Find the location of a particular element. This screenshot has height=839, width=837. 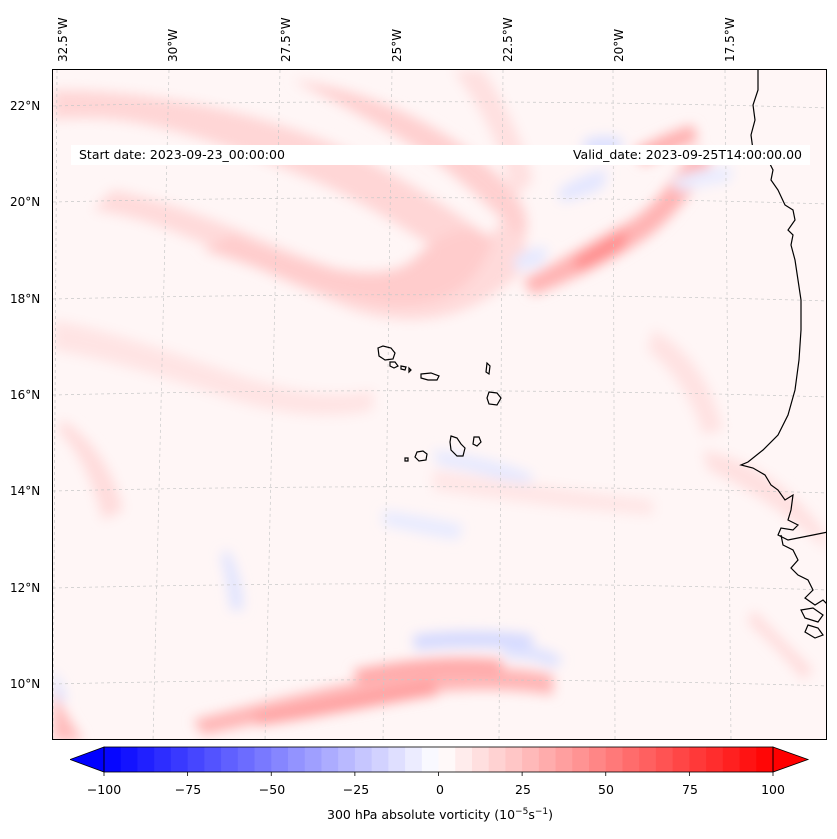

longitude-label: 30°W is located at coordinates (173, 45).